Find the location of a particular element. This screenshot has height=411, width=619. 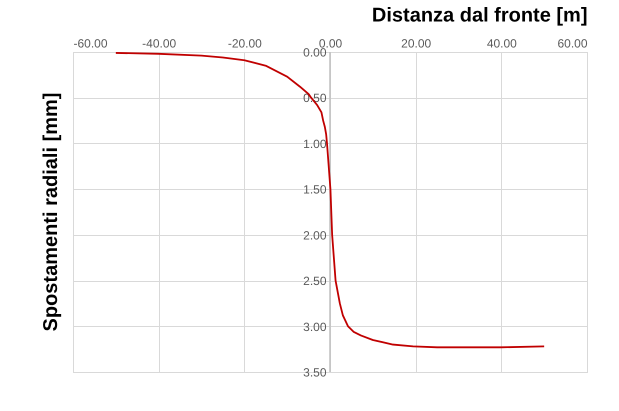

y-tick-label: 2.00 is located at coordinates (315, 235).